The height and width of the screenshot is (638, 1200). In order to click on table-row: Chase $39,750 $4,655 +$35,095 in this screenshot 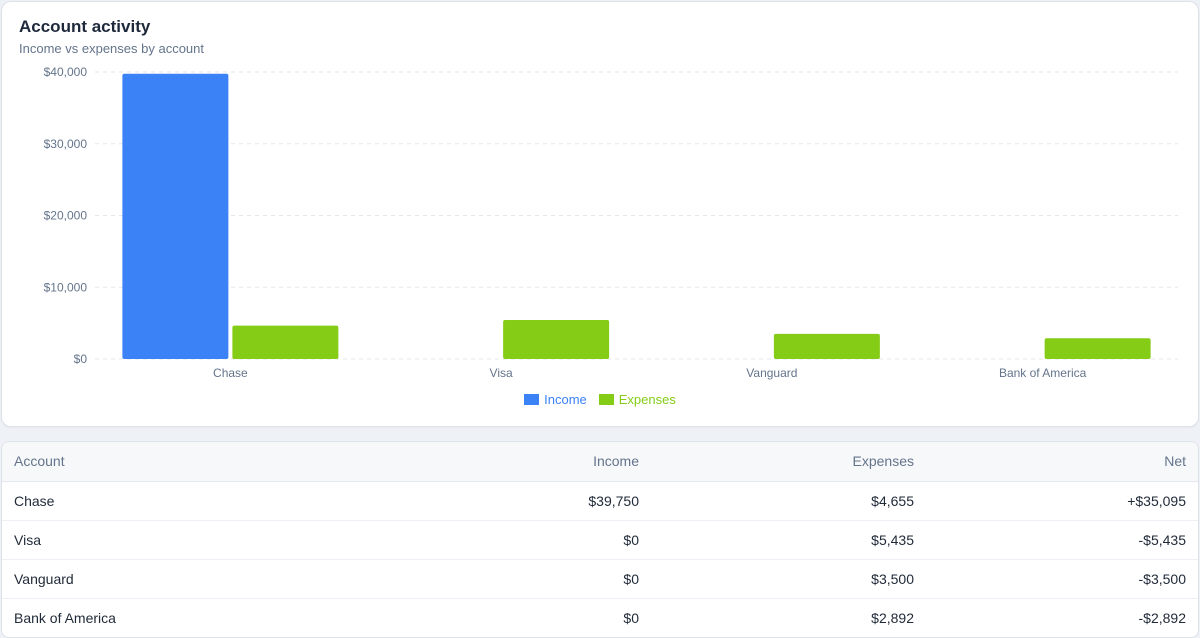, I will do `click(600, 501)`.